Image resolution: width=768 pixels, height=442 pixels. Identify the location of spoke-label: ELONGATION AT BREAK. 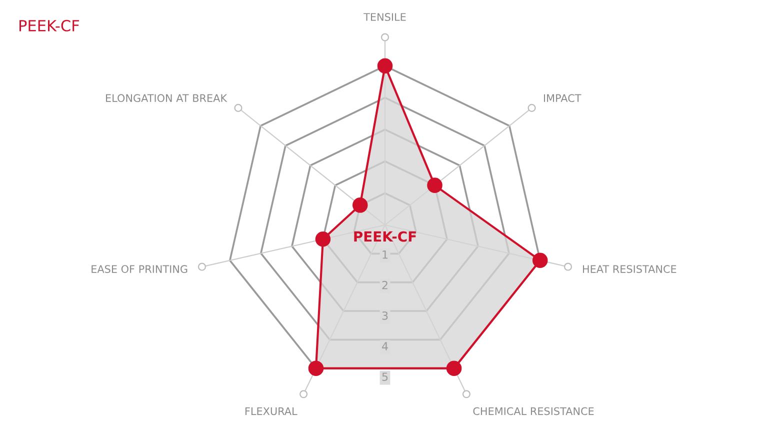
(167, 98).